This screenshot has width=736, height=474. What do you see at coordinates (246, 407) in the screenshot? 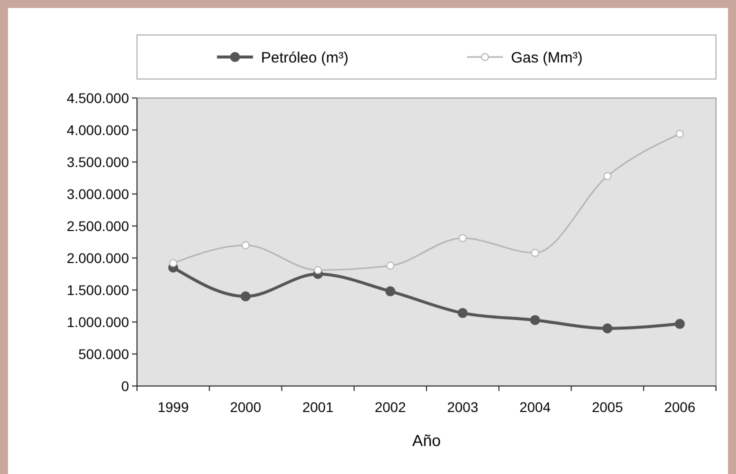
I see `x-tick-label: 2000` at bounding box center [246, 407].